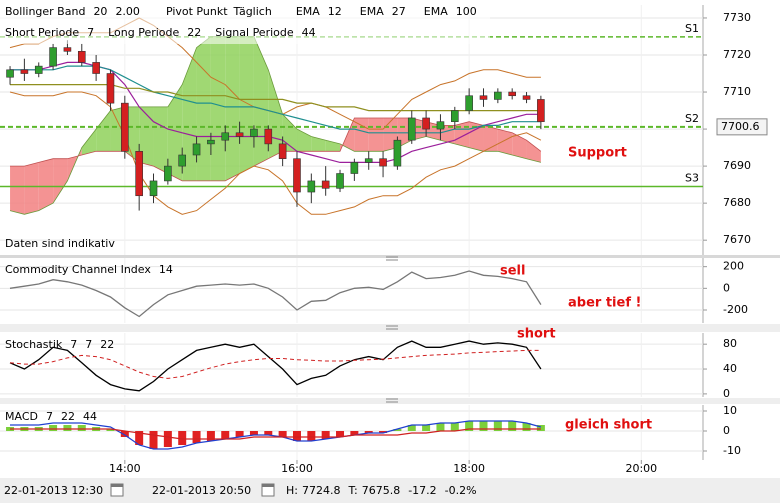  What do you see at coordinates (252, 11) in the screenshot?
I see `legend-text: Täglich` at bounding box center [252, 11].